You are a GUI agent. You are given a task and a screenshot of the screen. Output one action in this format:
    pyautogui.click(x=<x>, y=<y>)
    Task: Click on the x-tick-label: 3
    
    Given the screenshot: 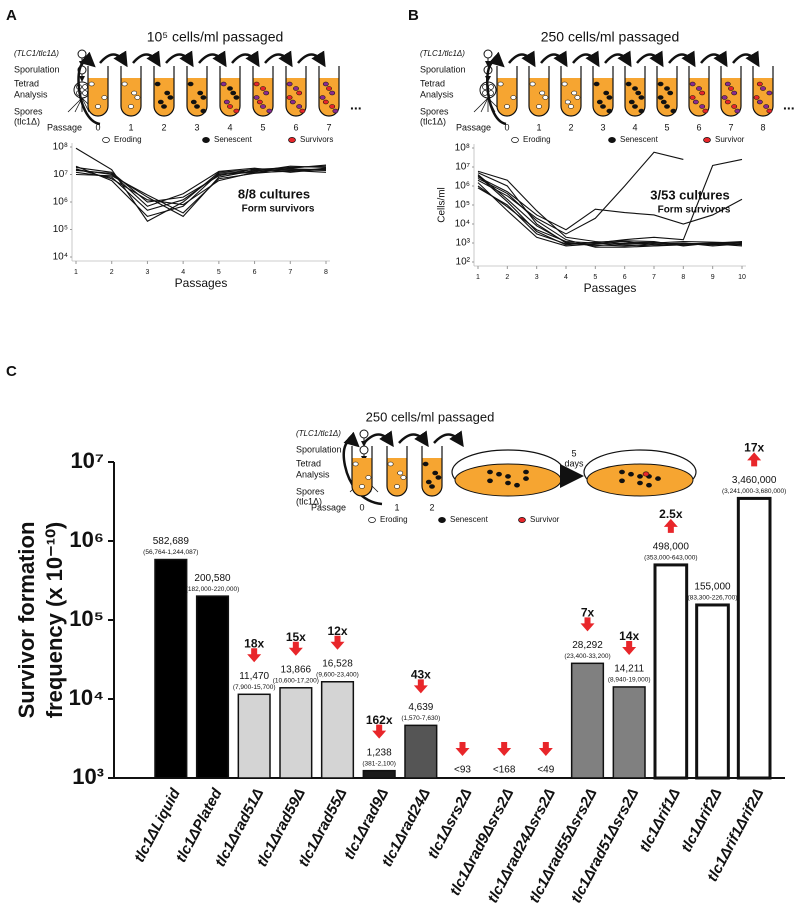 What is the action you would take?
    pyautogui.click(x=147, y=272)
    